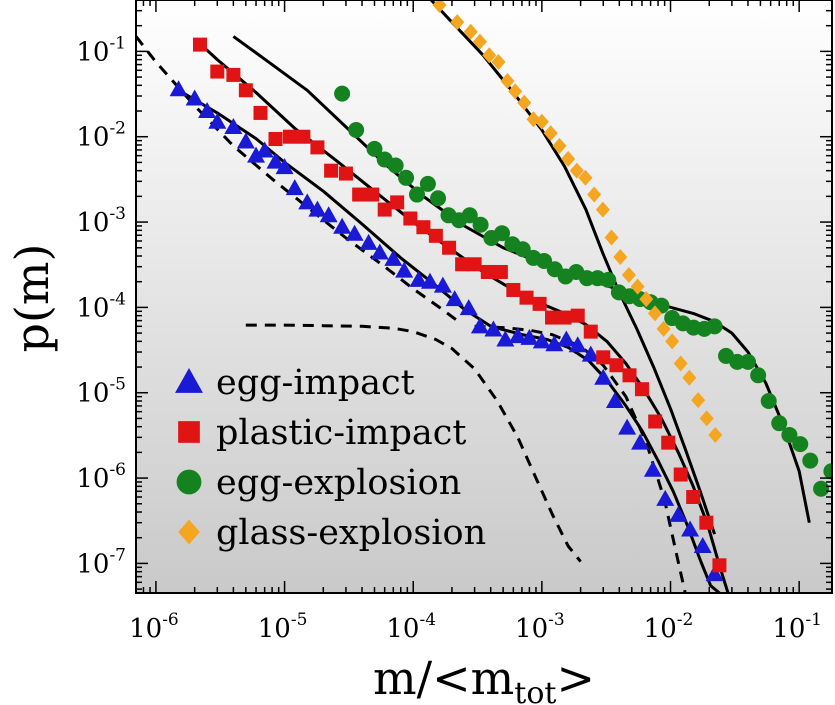  What do you see at coordinates (475, 627) in the screenshot?
I see `x-tick-labels: 10⁻⁶ 10⁻⁵ 10⁻⁴ 10⁻³ 10⁻² 10⁻¹` at bounding box center [475, 627].